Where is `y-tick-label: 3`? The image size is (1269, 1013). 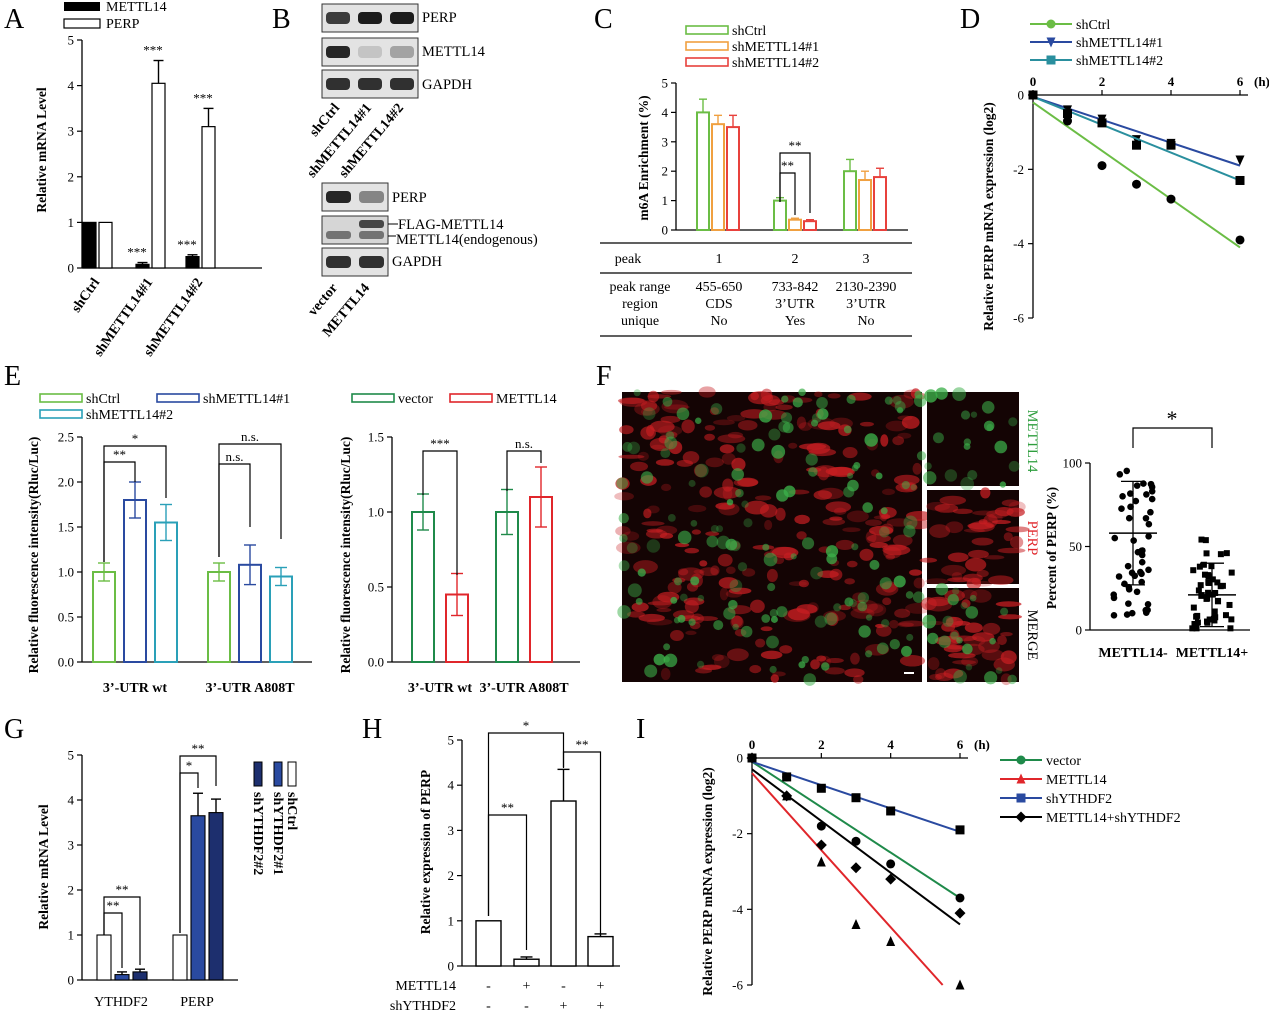
y-tick-label: 3 is located at coordinates (451, 830).